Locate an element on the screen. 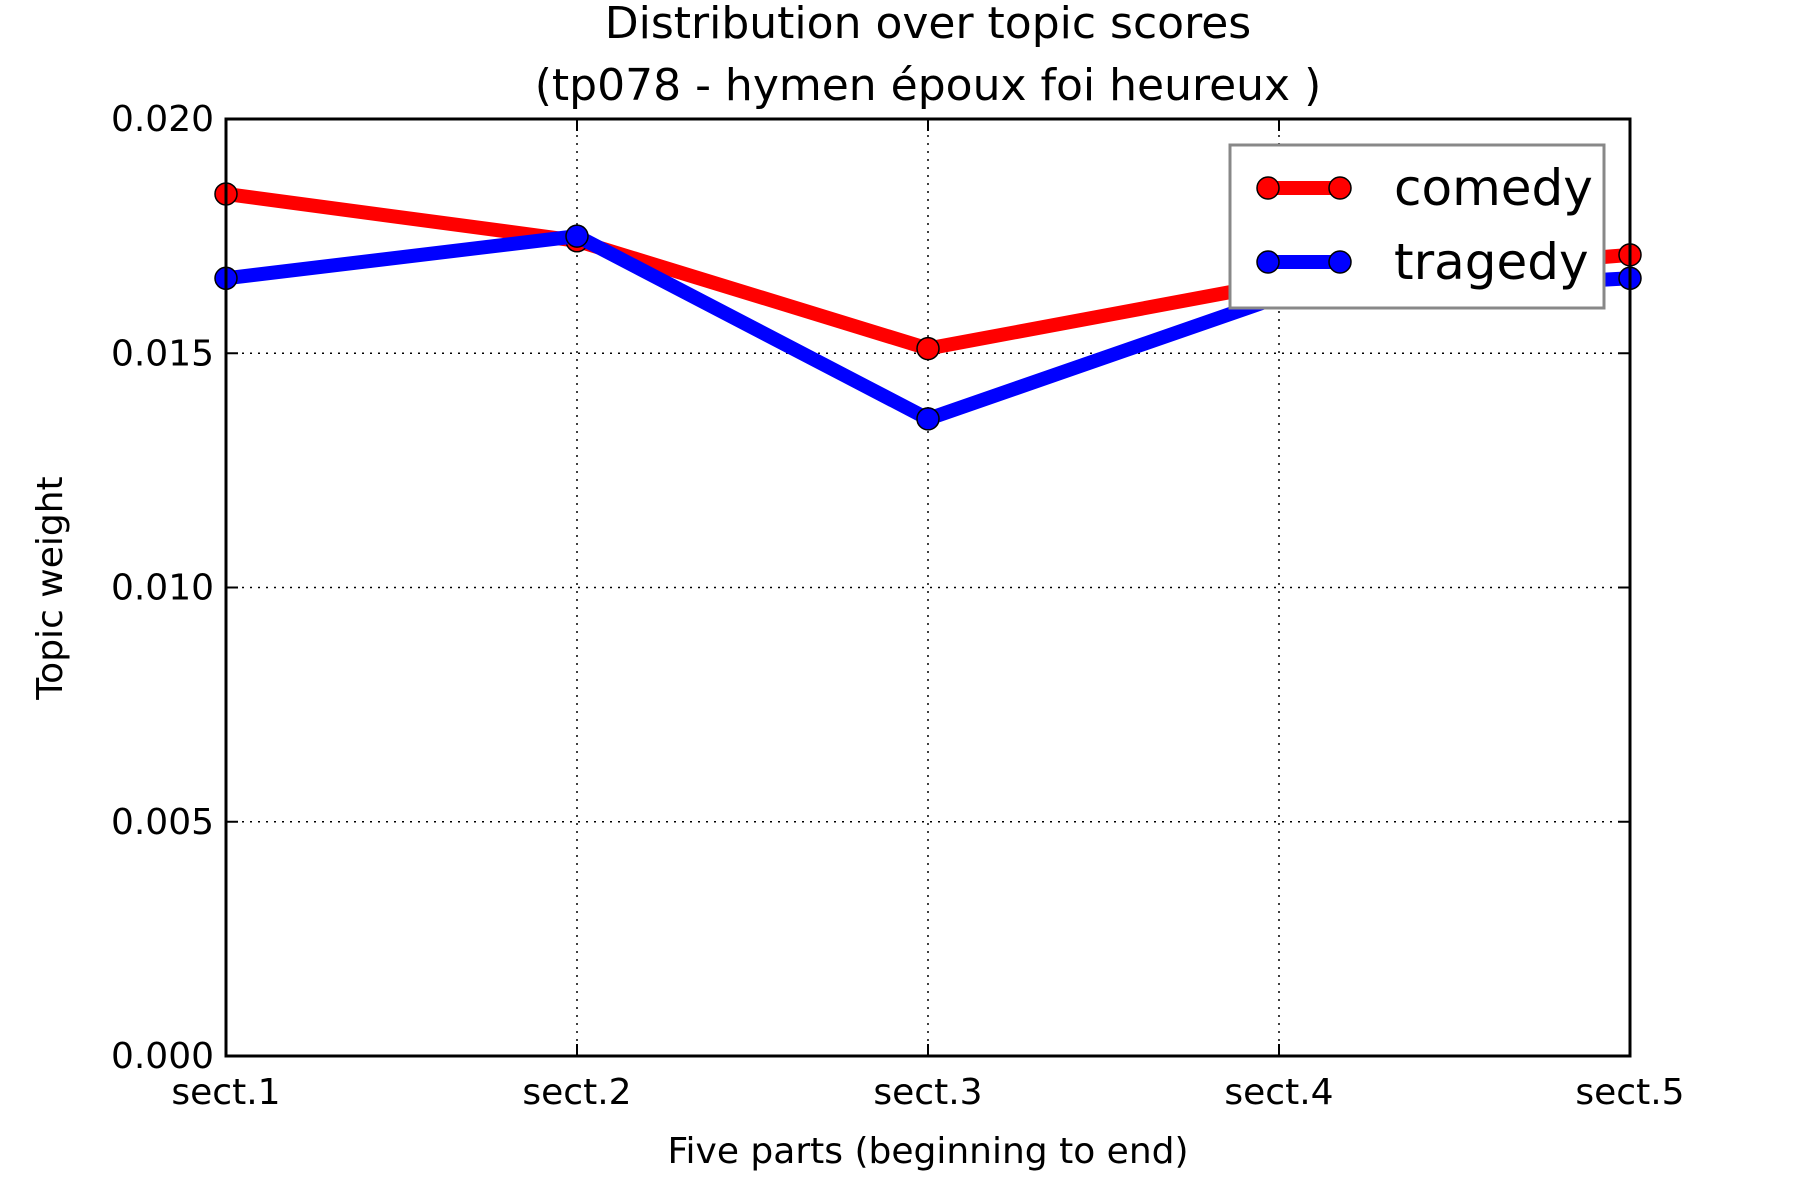 This screenshot has height=1200, width=1800. chart-title-line-2: (tp078 - hymen époux foi heureux ) is located at coordinates (928, 85).